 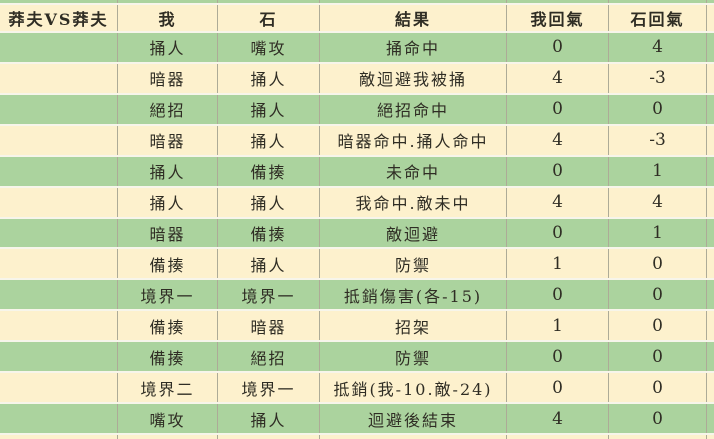 I want to click on table-row: 備揍 捅人 防禦 1 0, so click(x=357, y=265).